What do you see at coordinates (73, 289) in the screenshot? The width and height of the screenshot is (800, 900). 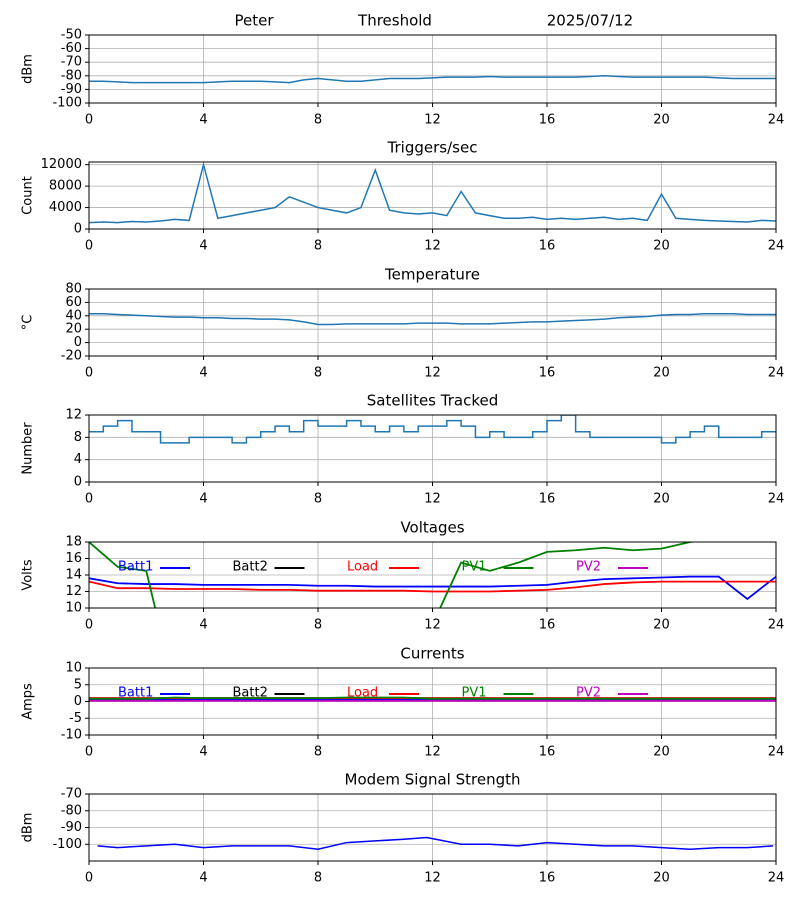 I see `y-tick-label: 80` at bounding box center [73, 289].